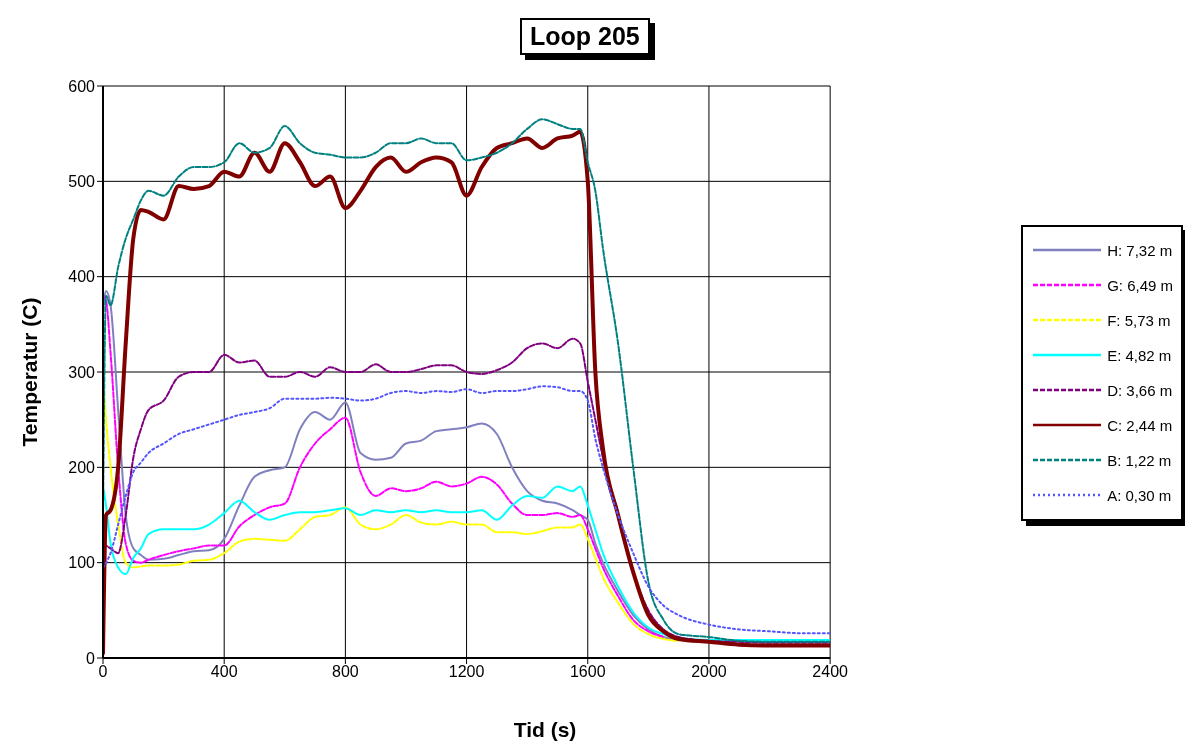 This screenshot has height=745, width=1185. What do you see at coordinates (1139, 460) in the screenshot?
I see `legend-label: B: 1,22 m` at bounding box center [1139, 460].